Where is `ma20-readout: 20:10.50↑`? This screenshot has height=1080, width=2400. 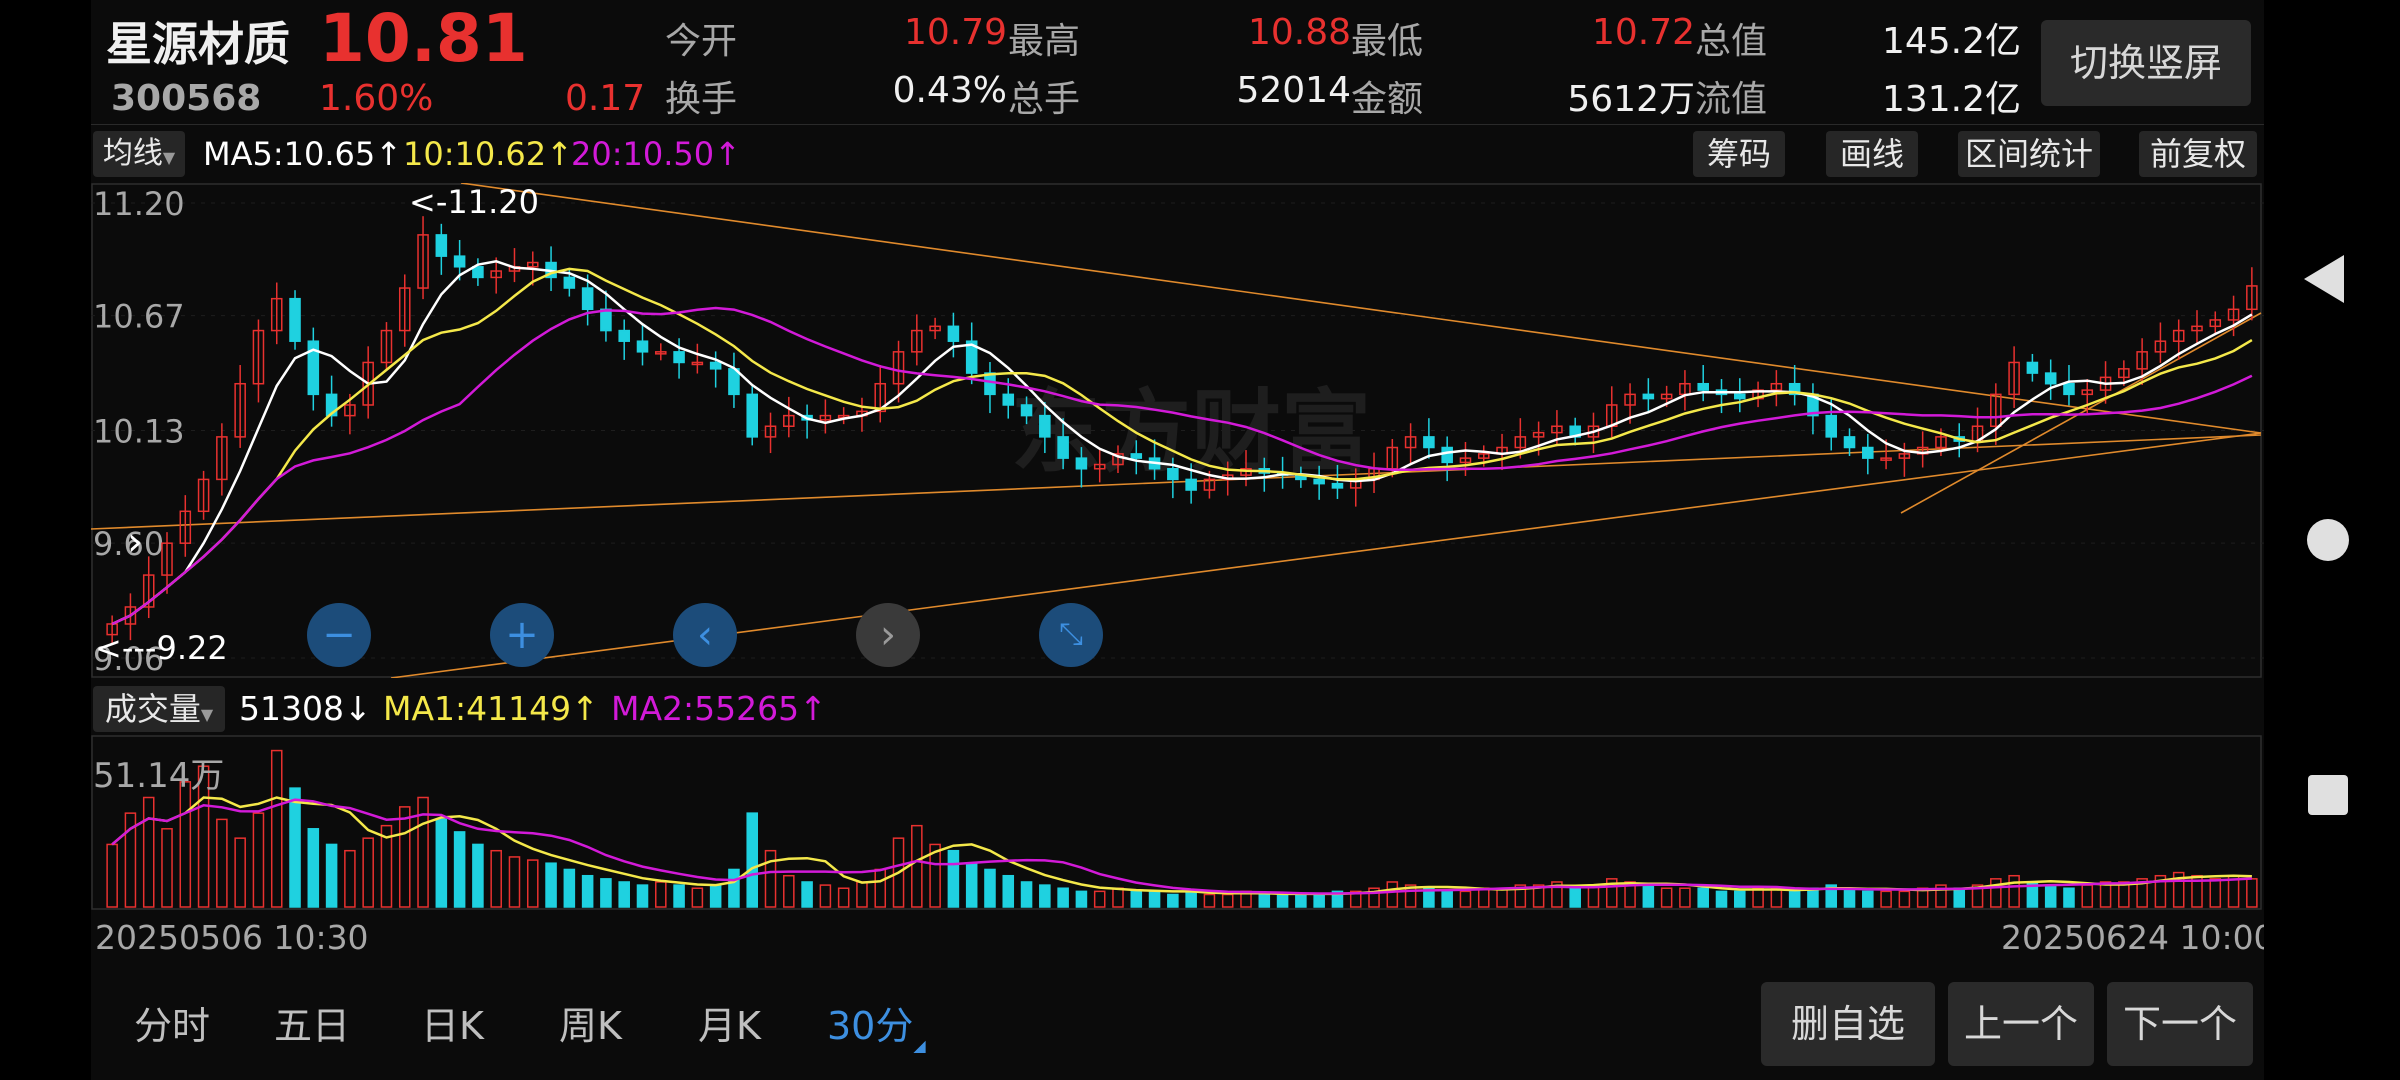
ma20-readout: 20:10.50↑ is located at coordinates (656, 154).